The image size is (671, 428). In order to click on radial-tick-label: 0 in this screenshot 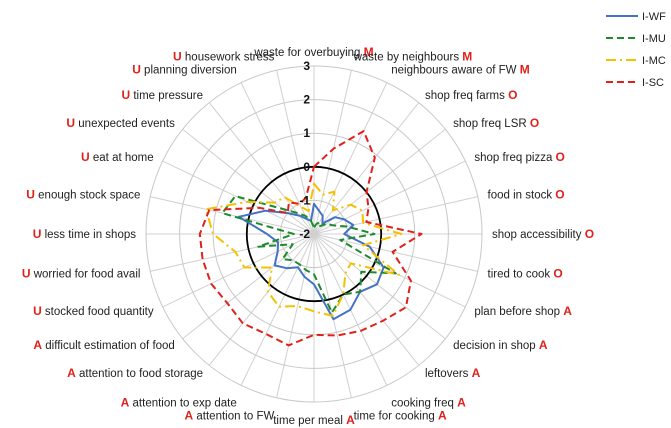, I will do `click(306, 167)`.